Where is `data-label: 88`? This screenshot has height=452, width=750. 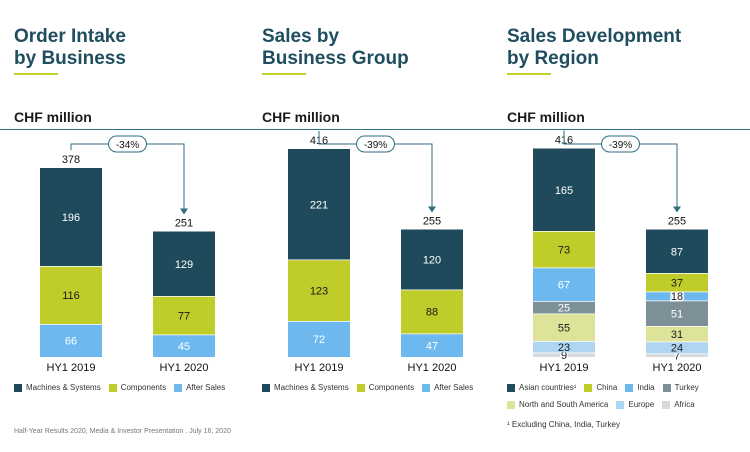
data-label: 88 is located at coordinates (432, 313).